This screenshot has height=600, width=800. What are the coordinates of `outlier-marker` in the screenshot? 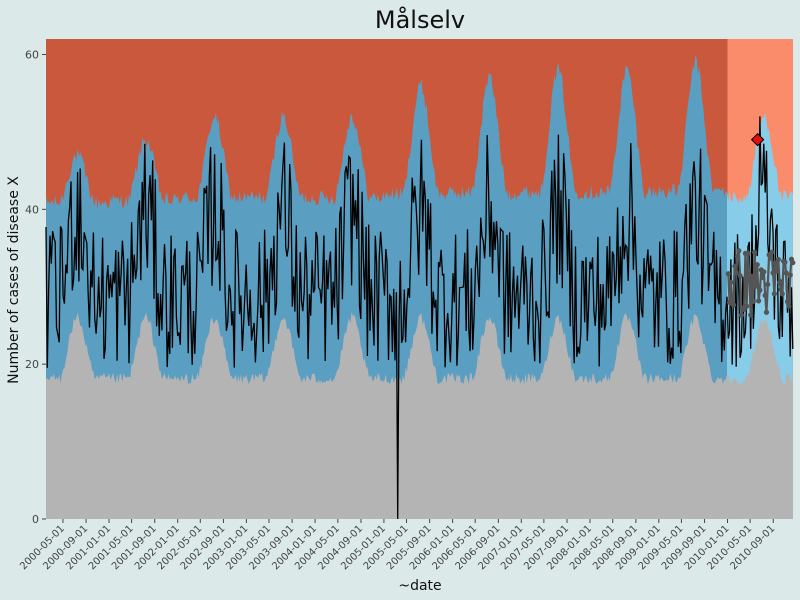 It's located at (757, 139).